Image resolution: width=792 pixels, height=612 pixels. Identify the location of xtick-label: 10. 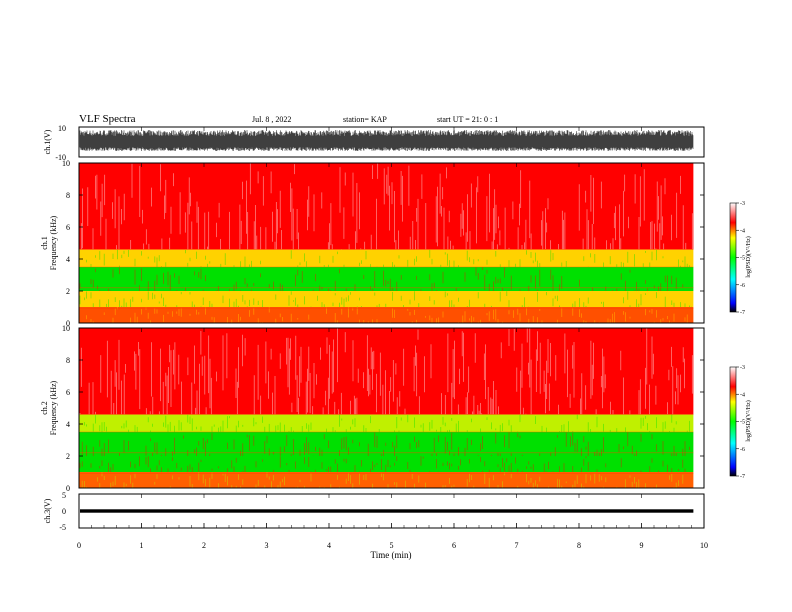
(704, 545).